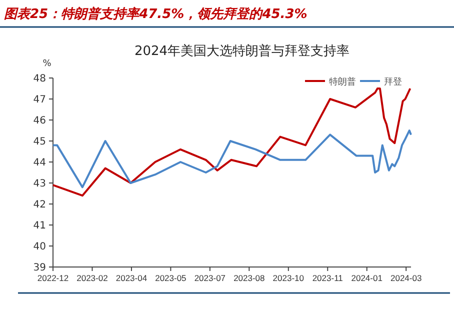  I want to click on y-tick-label: 42, so click(39, 205).